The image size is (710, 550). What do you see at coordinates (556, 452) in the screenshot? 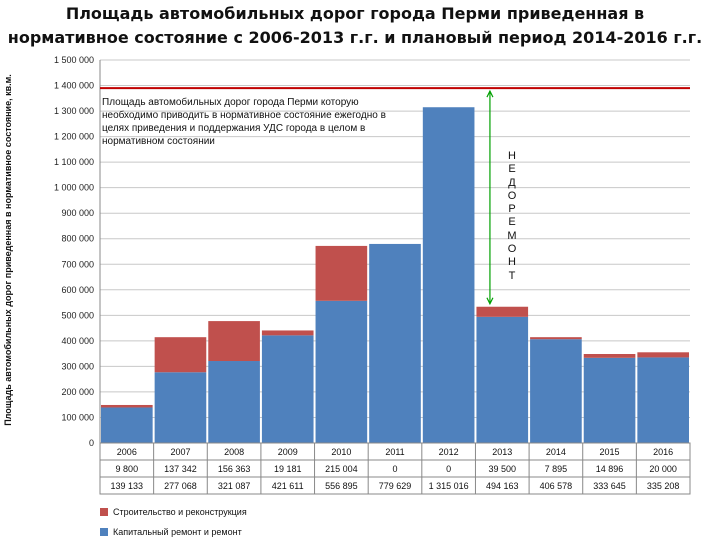
I see `x-tick-label: 2014` at bounding box center [556, 452].